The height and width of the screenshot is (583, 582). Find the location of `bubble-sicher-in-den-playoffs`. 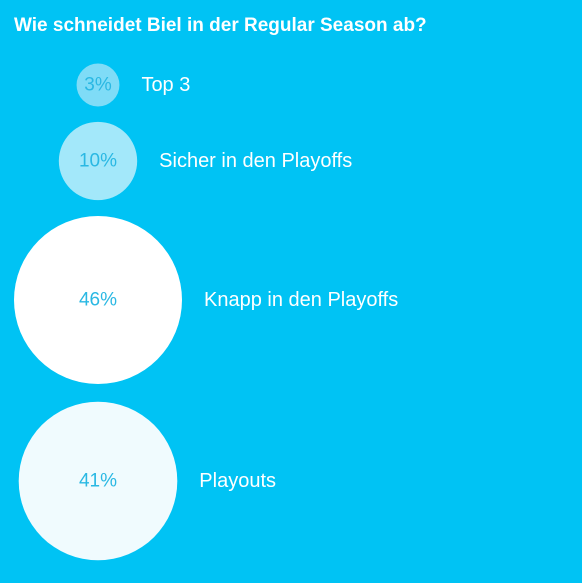

bubble-sicher-in-den-playoffs is located at coordinates (98, 161).